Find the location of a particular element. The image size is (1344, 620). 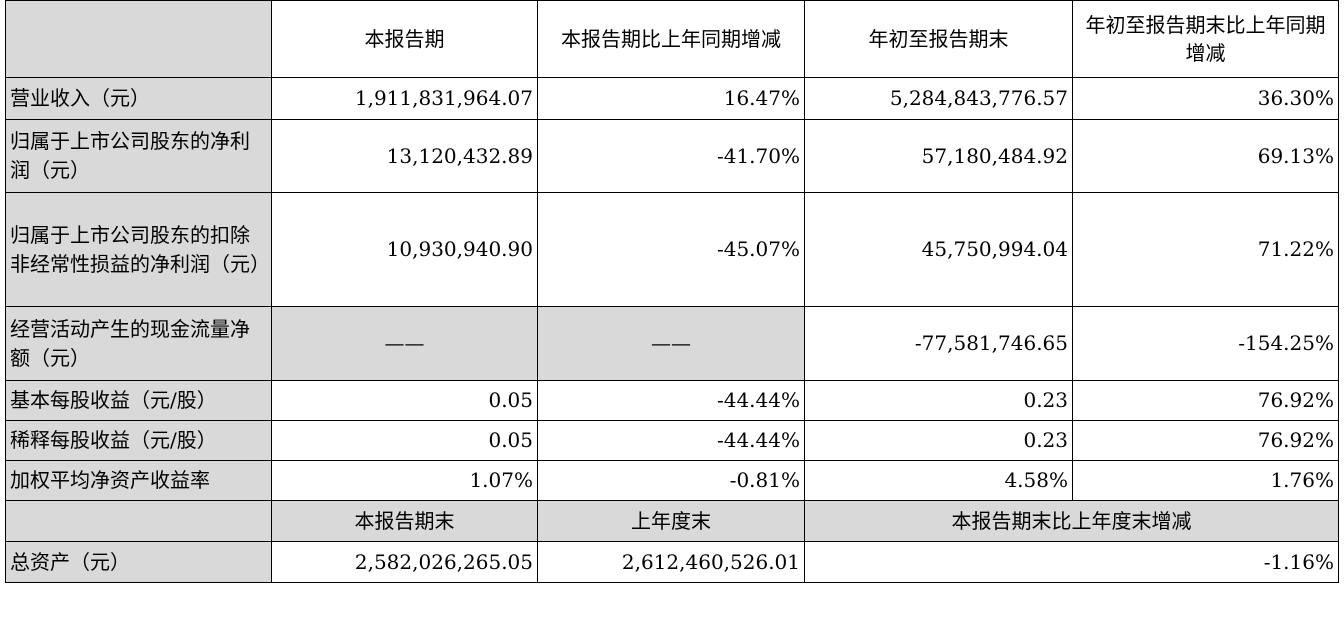

cell-value: 57,180,484.92 is located at coordinates (938, 156).